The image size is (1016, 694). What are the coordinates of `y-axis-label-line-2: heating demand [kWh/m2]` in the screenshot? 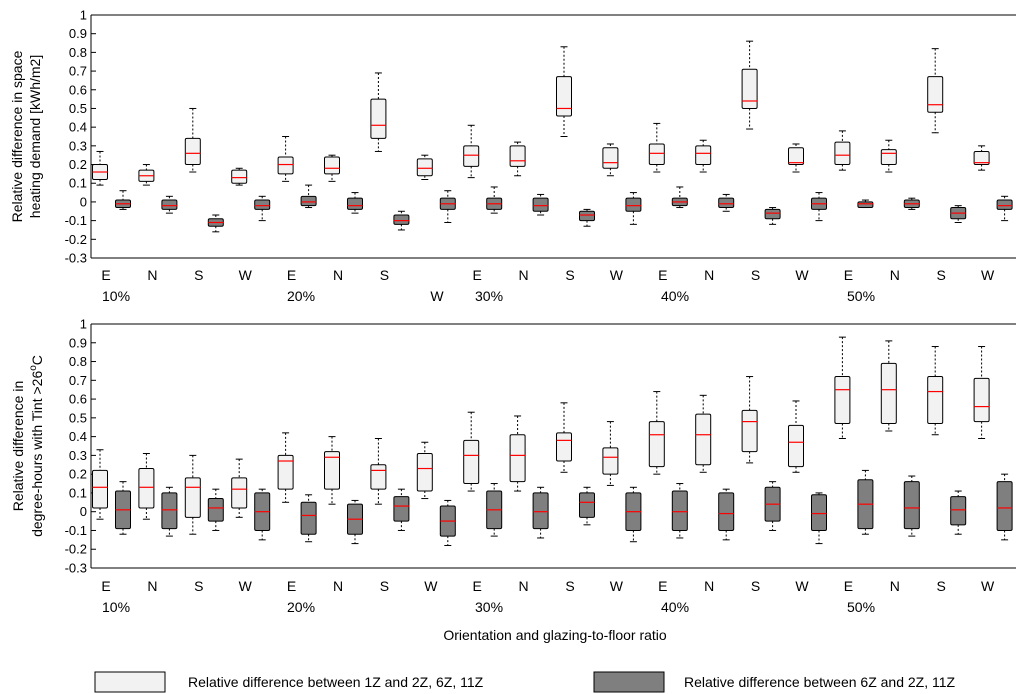 It's located at (35, 136).